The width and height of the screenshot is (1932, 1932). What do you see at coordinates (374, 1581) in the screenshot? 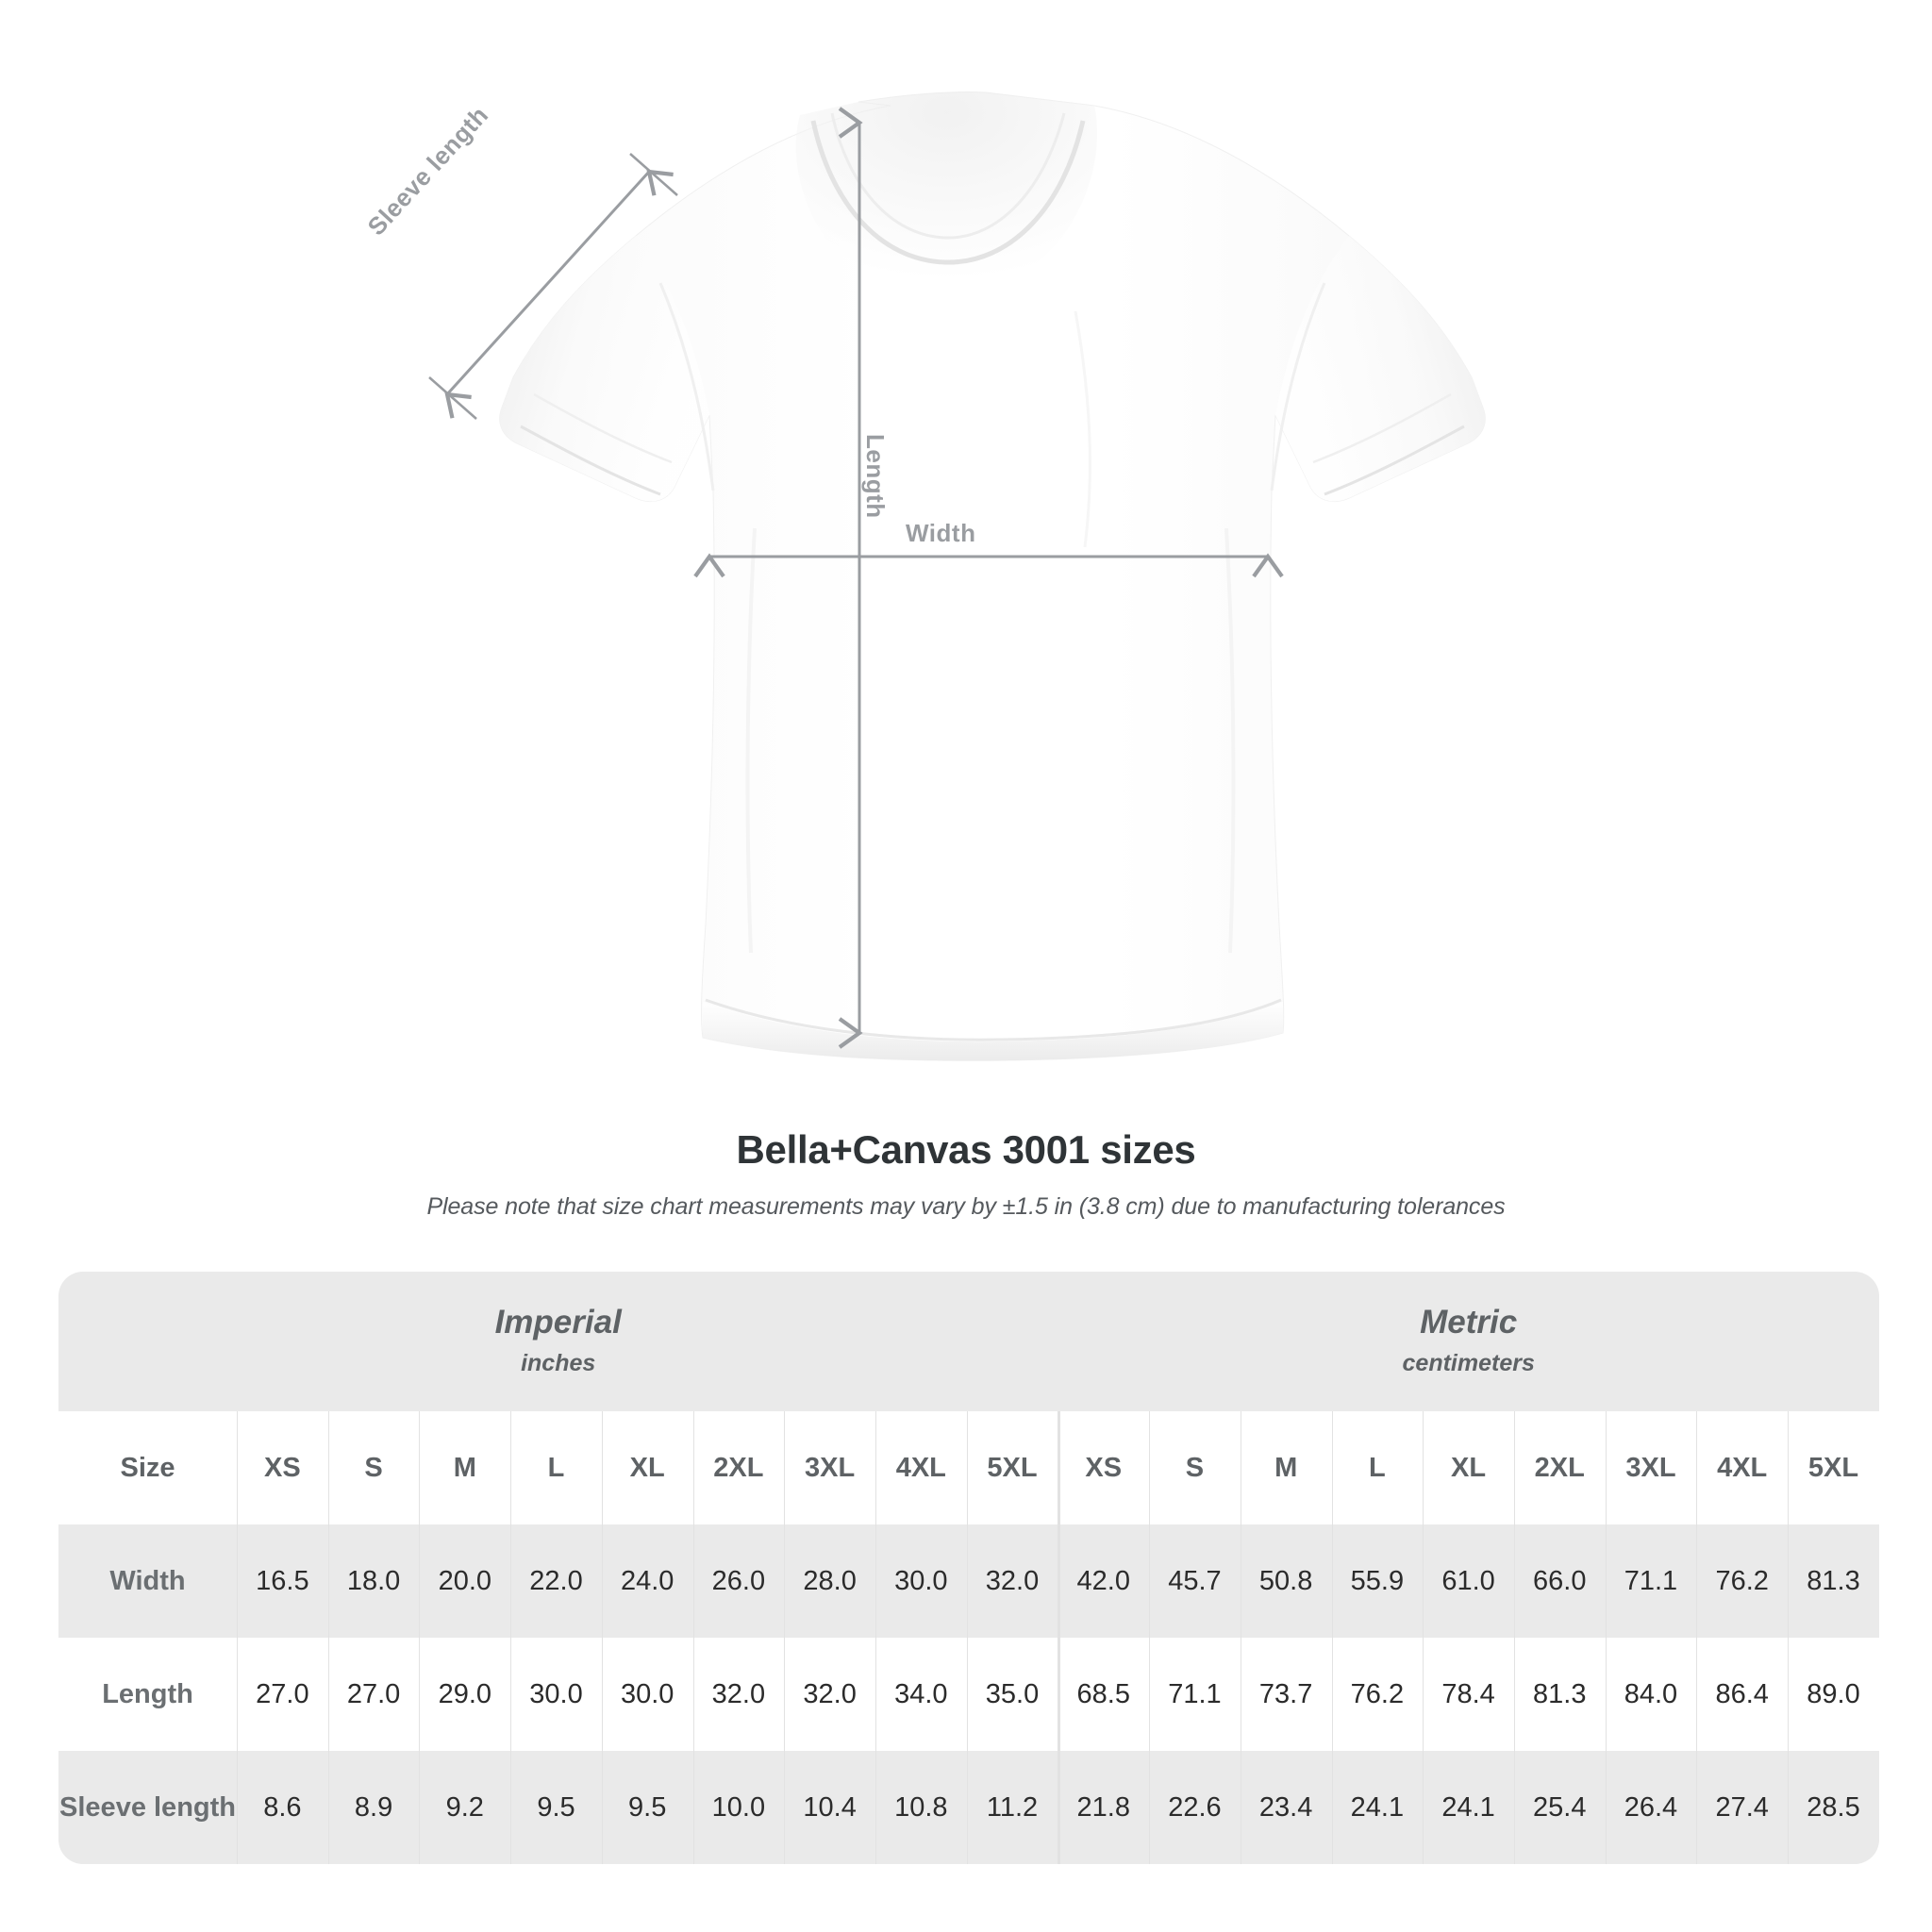
I see `cell-width-imperial-s: 18.0` at bounding box center [374, 1581].